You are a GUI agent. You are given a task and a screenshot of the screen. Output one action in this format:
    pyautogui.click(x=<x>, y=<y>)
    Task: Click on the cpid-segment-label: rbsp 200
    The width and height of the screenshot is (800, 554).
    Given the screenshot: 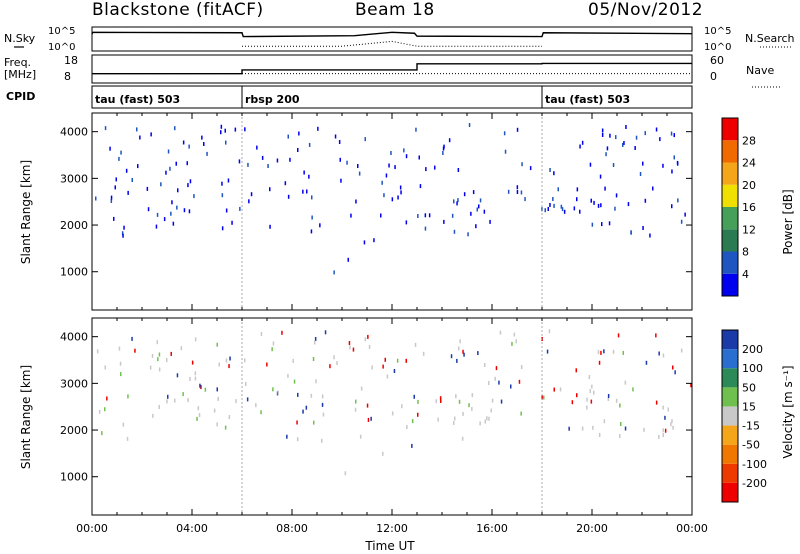 What is the action you would take?
    pyautogui.click(x=272, y=99)
    